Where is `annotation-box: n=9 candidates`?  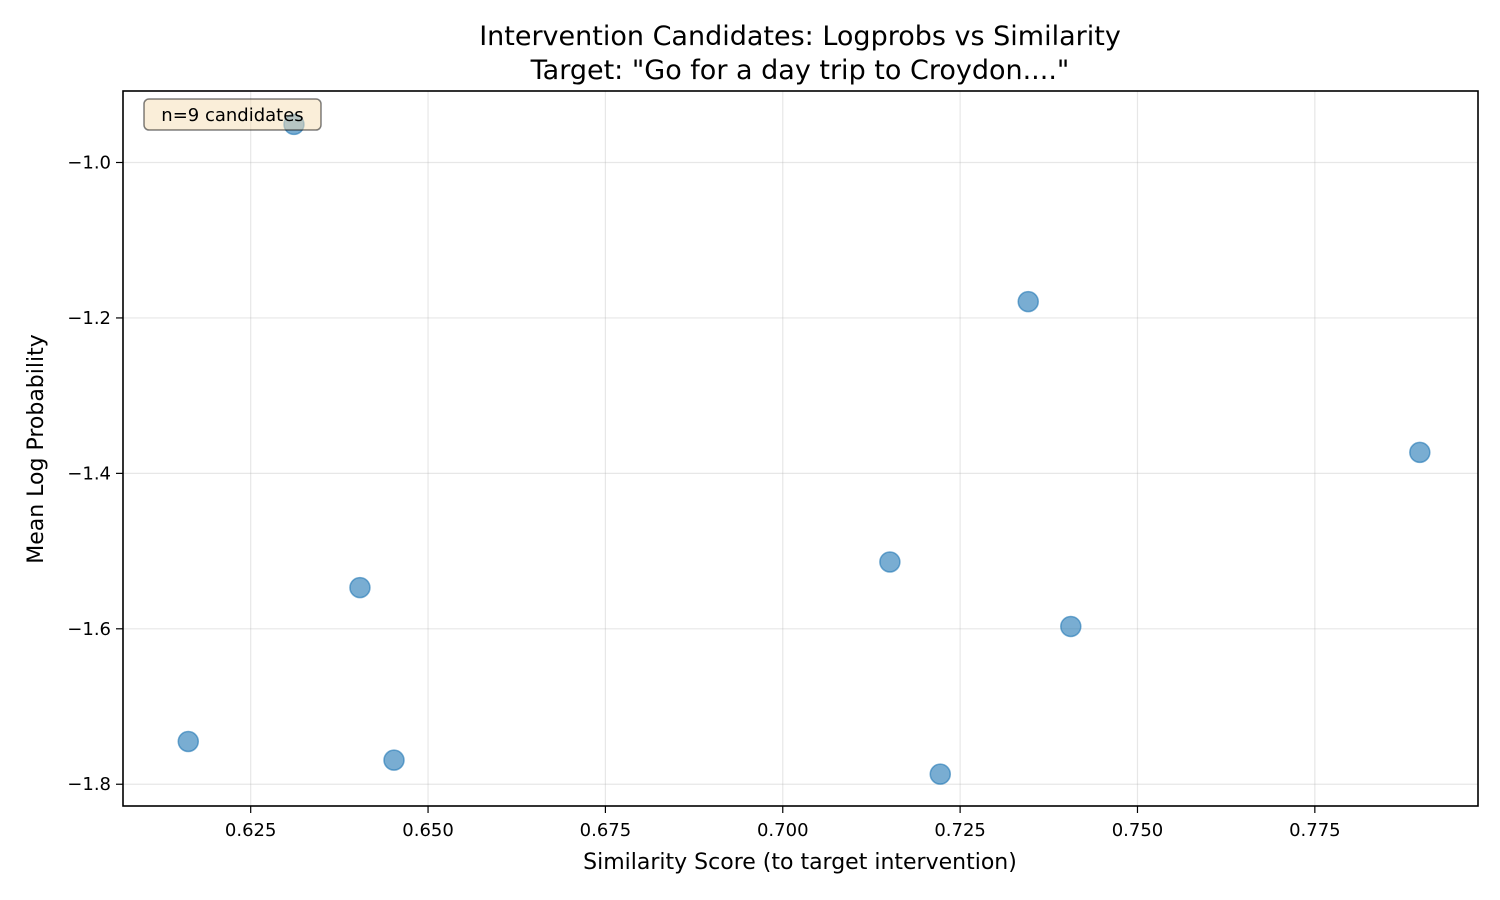
annotation-box: n=9 candidates is located at coordinates (232, 114).